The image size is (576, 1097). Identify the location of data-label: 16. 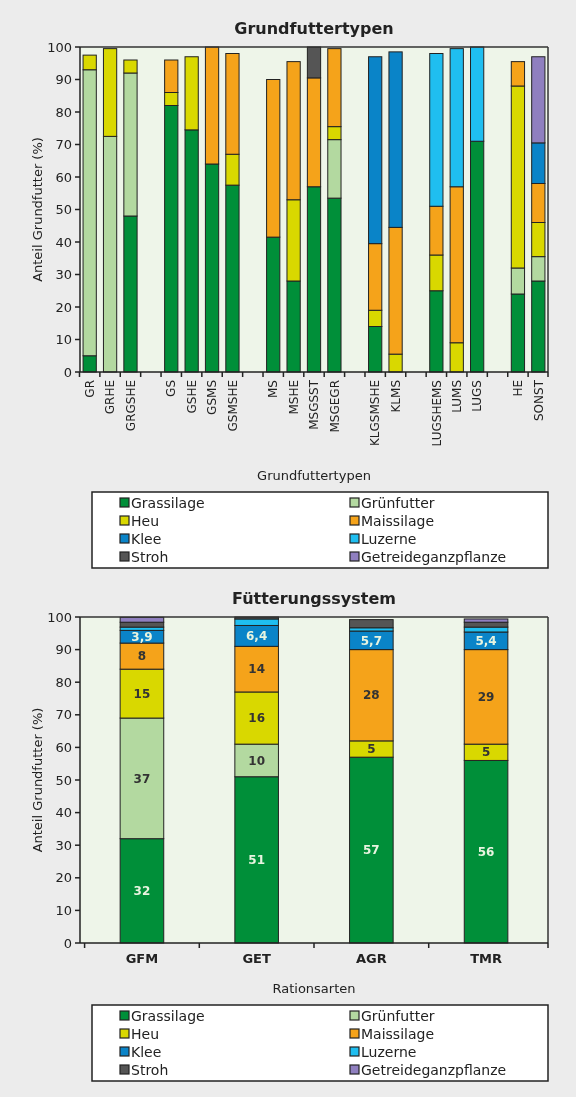
(256, 718).